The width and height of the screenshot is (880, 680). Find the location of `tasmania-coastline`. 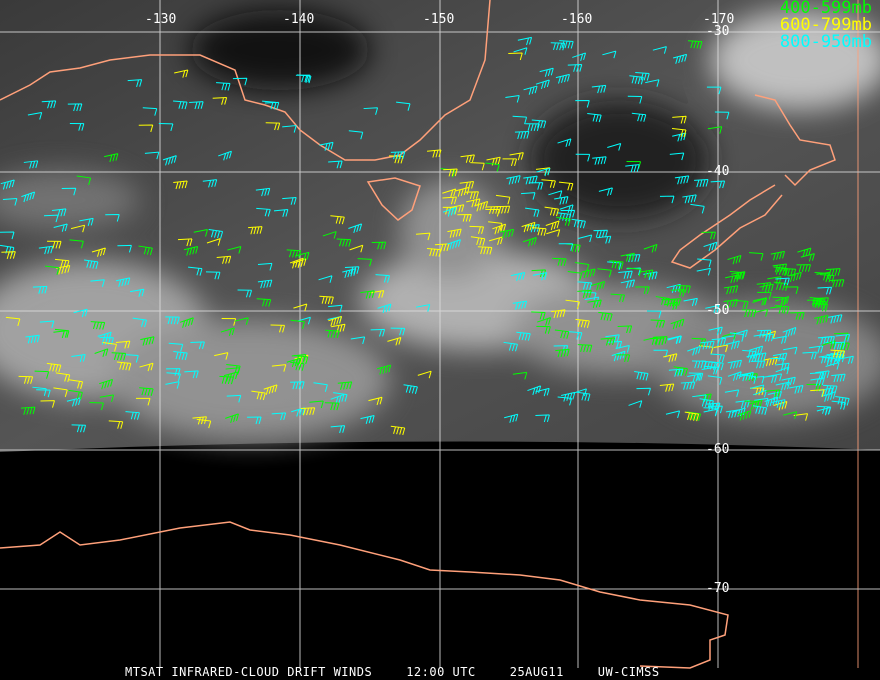

tasmania-coastline is located at coordinates (393, 199).